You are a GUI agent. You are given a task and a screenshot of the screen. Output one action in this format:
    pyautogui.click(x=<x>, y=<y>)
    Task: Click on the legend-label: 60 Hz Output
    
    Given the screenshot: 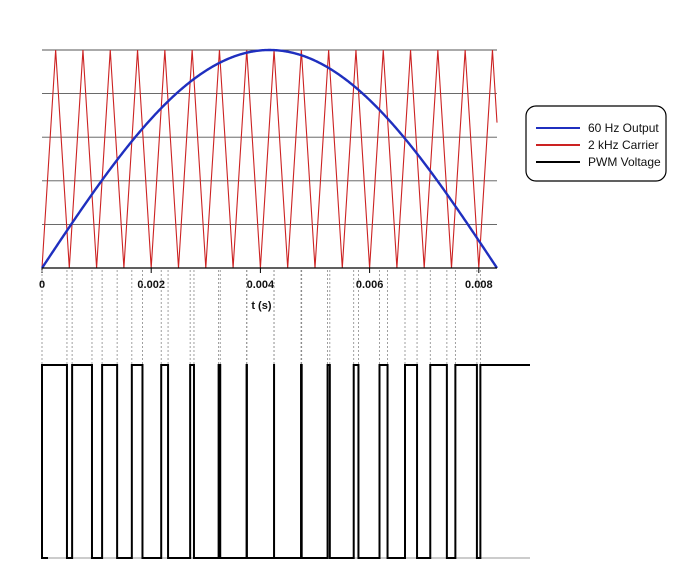 What is the action you would take?
    pyautogui.click(x=623, y=128)
    